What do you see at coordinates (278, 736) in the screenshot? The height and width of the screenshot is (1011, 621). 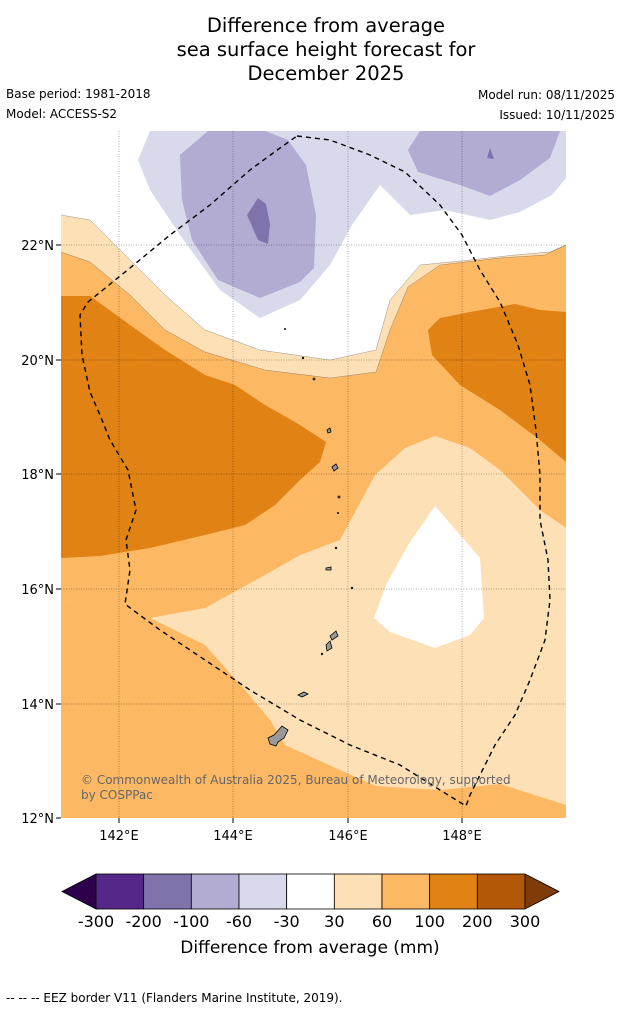 I see `island-guam` at bounding box center [278, 736].